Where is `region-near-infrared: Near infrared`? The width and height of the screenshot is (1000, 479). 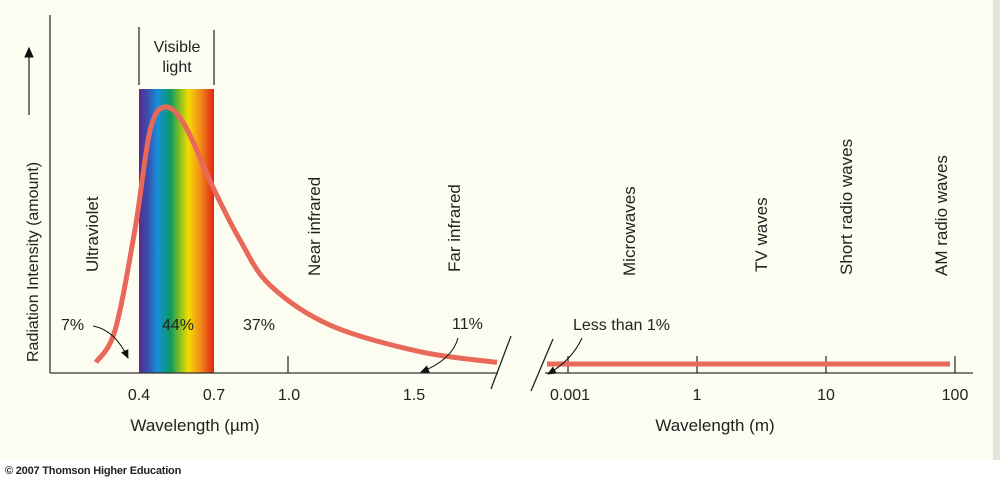
region-near-infrared: Near infrared is located at coordinates (314, 226).